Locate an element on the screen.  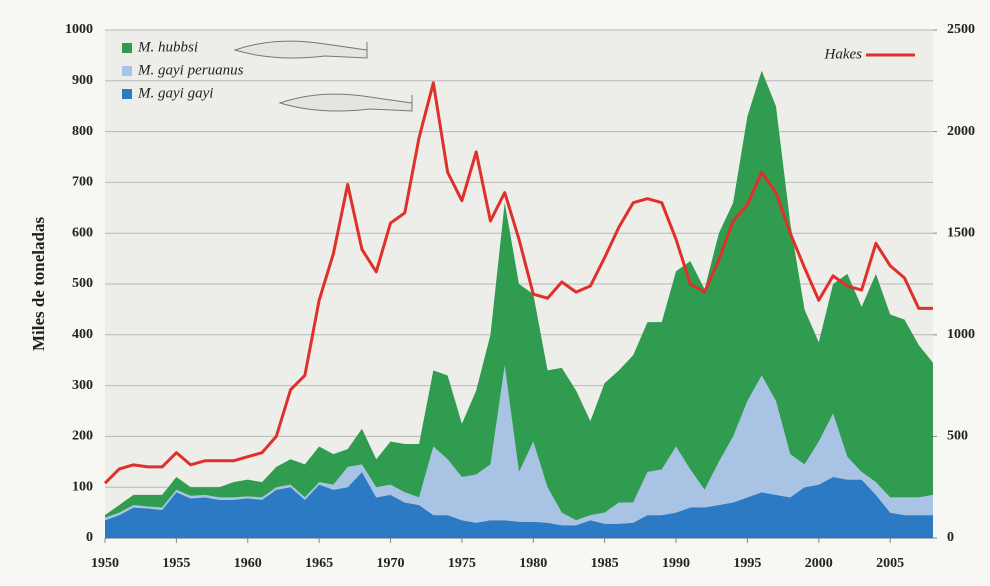
area is located at coordinates (519, 504).